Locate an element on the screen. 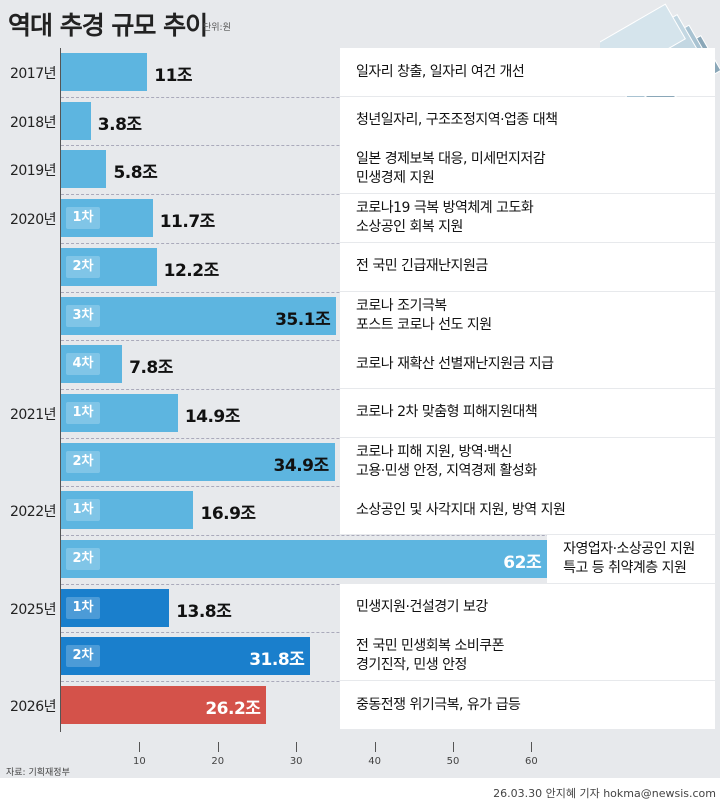  description-line: 민생지원·건설경기 보강 is located at coordinates (422, 607).